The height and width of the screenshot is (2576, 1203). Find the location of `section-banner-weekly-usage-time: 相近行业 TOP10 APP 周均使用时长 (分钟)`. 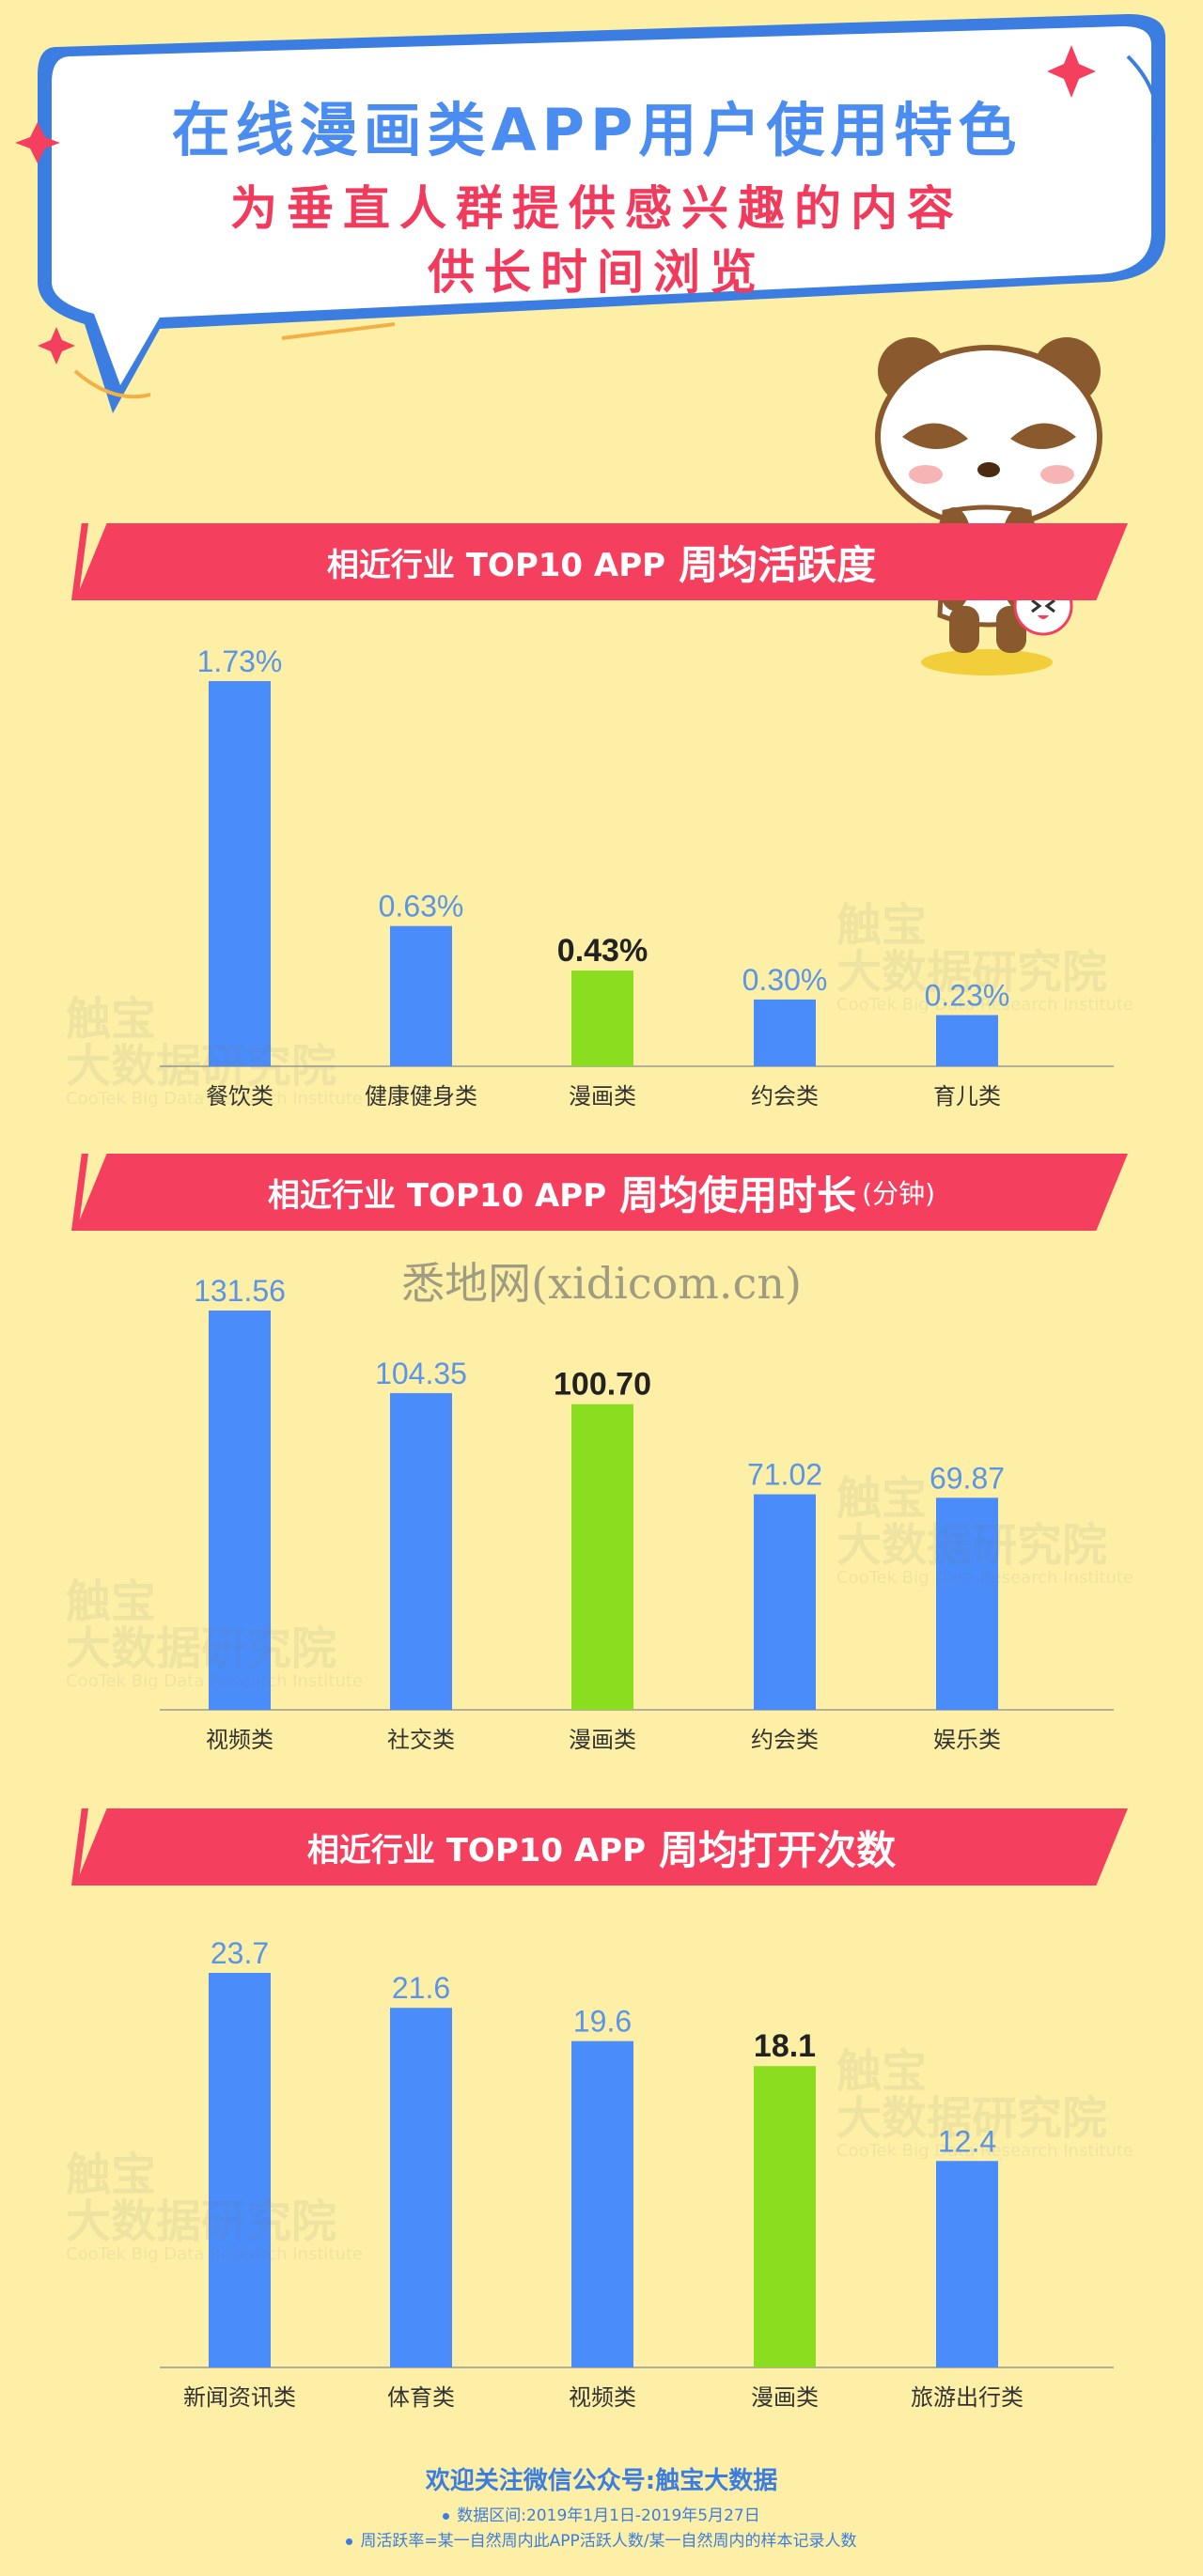

section-banner-weekly-usage-time: 相近行业 TOP10 APP 周均使用时长 (分钟) is located at coordinates (601, 1193).